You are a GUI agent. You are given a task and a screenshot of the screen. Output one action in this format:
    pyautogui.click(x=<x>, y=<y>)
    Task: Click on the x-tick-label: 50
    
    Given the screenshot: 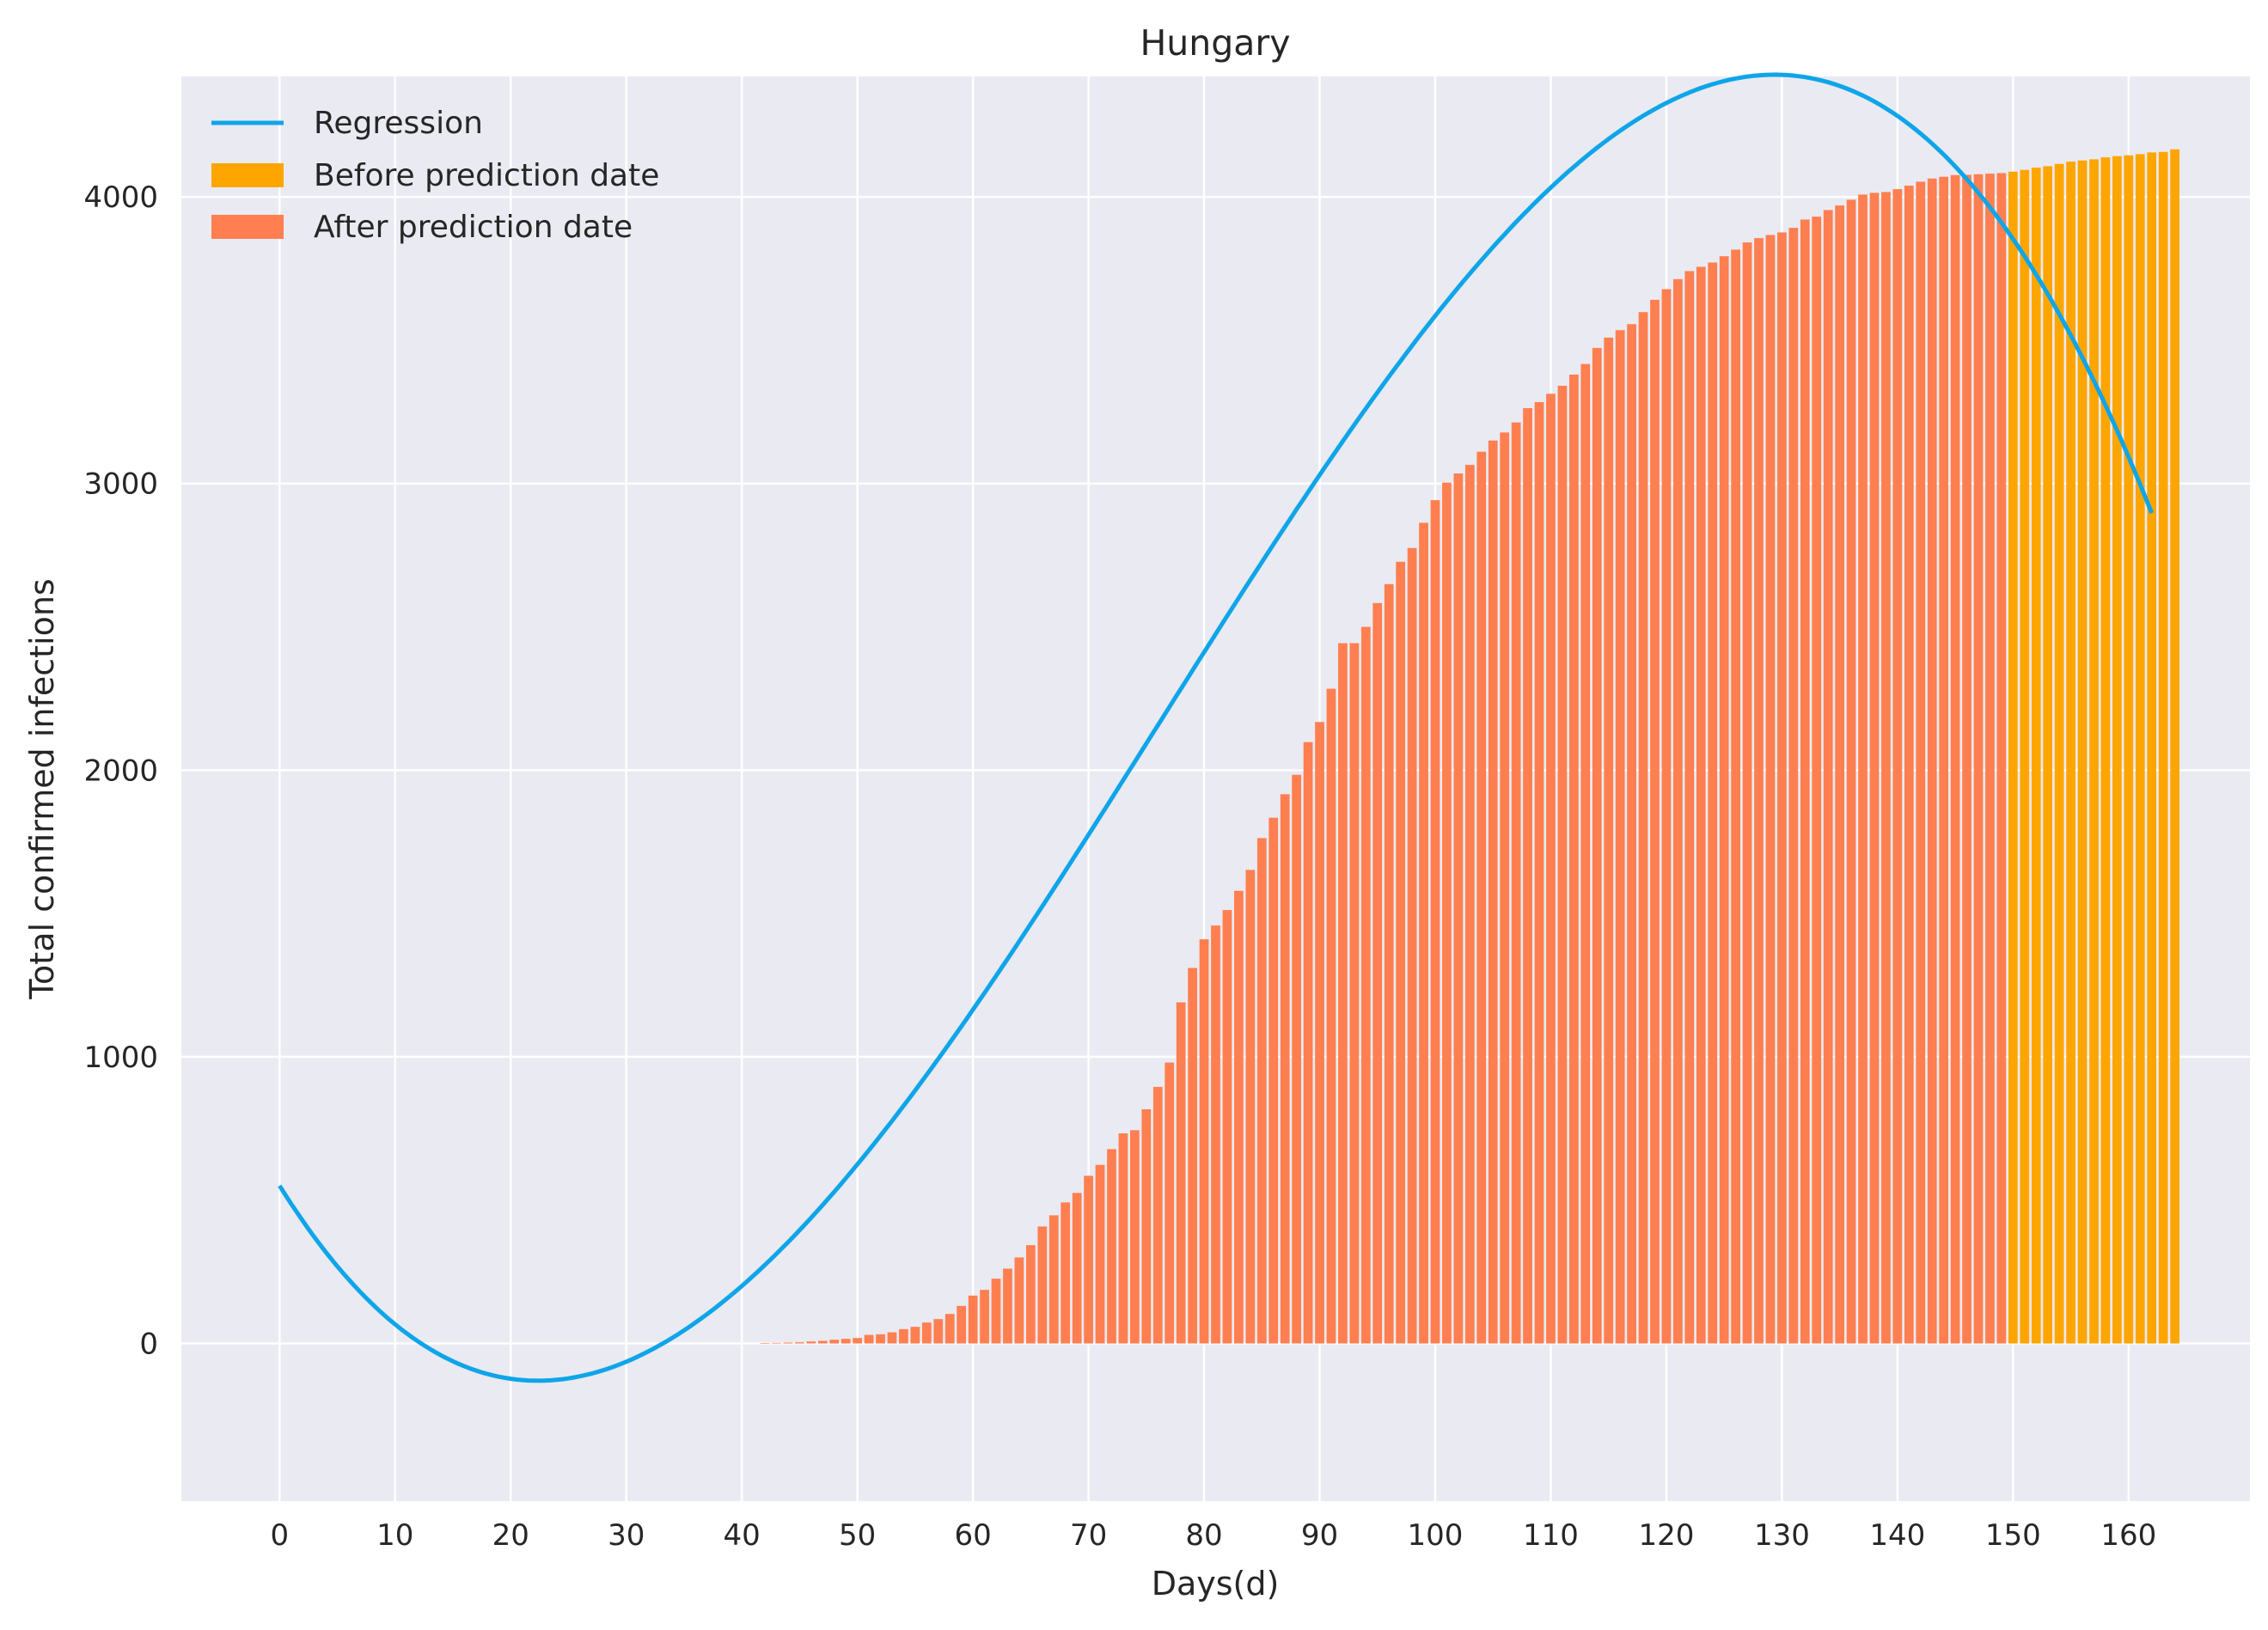 What is the action you would take?
    pyautogui.click(x=858, y=1535)
    